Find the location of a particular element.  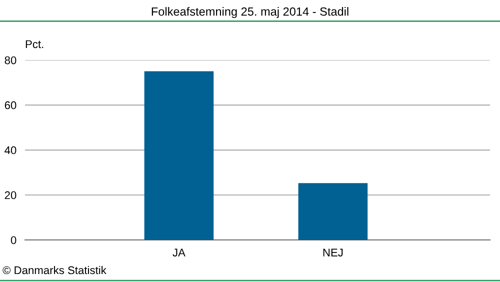

chart-title: Folkeafstemning 25. maj 2014 - Stadil is located at coordinates (250, 12).